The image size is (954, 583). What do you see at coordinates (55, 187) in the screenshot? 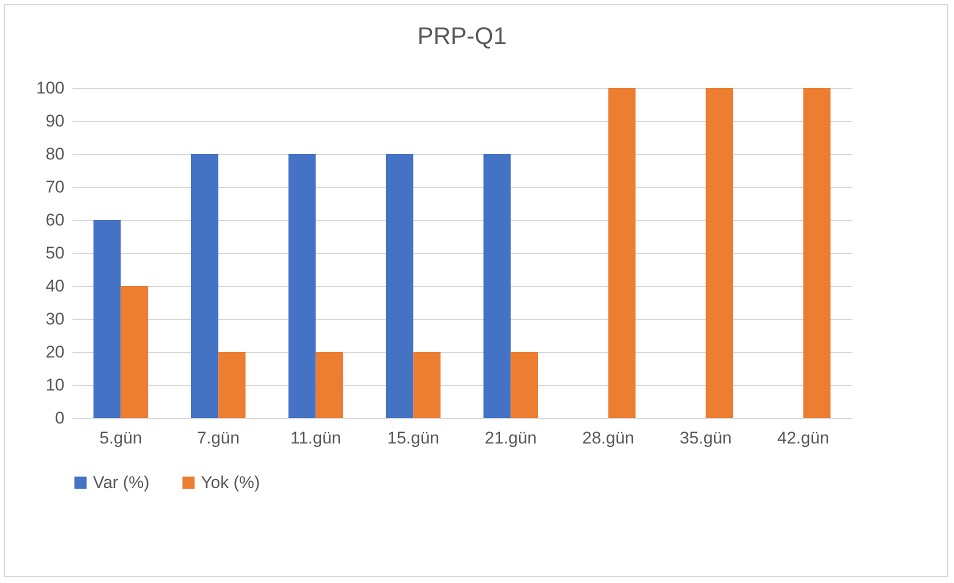
I see `y-tick-label: 70` at bounding box center [55, 187].